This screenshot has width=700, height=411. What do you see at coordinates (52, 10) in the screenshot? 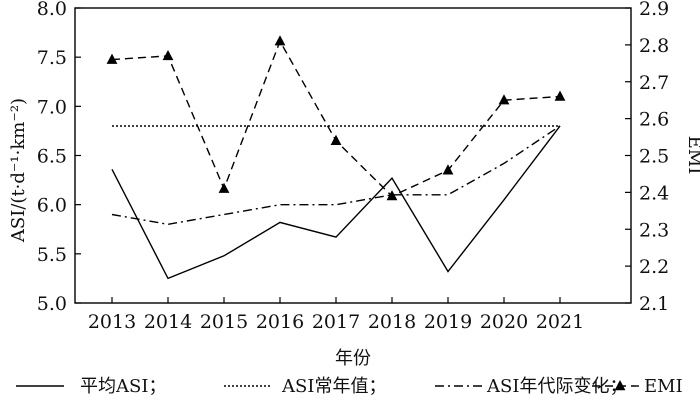
I see `y-left-tick-label: 8.0` at bounding box center [52, 10].